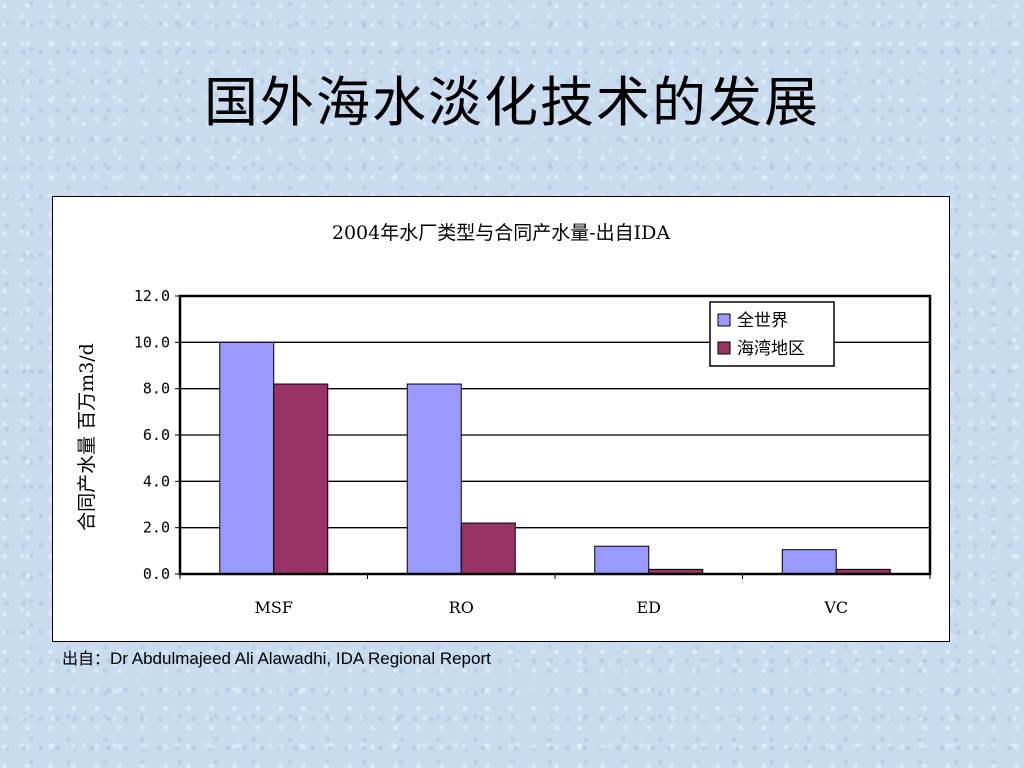 This screenshot has height=768, width=1024. What do you see at coordinates (501, 233) in the screenshot?
I see `chart-title: 2004年水厂类型与合同产水量-出自IDA` at bounding box center [501, 233].